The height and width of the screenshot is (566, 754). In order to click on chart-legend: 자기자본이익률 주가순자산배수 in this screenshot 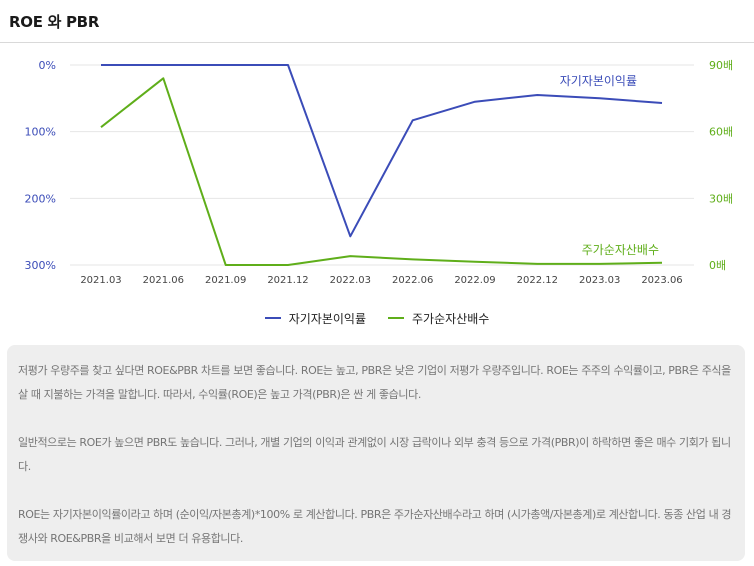, I will do `click(377, 318)`.